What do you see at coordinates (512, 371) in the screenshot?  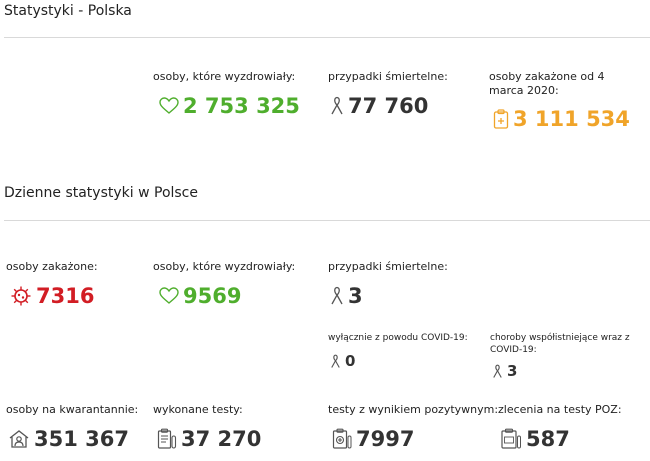 I see `deaths-comorbid-value: 3` at bounding box center [512, 371].